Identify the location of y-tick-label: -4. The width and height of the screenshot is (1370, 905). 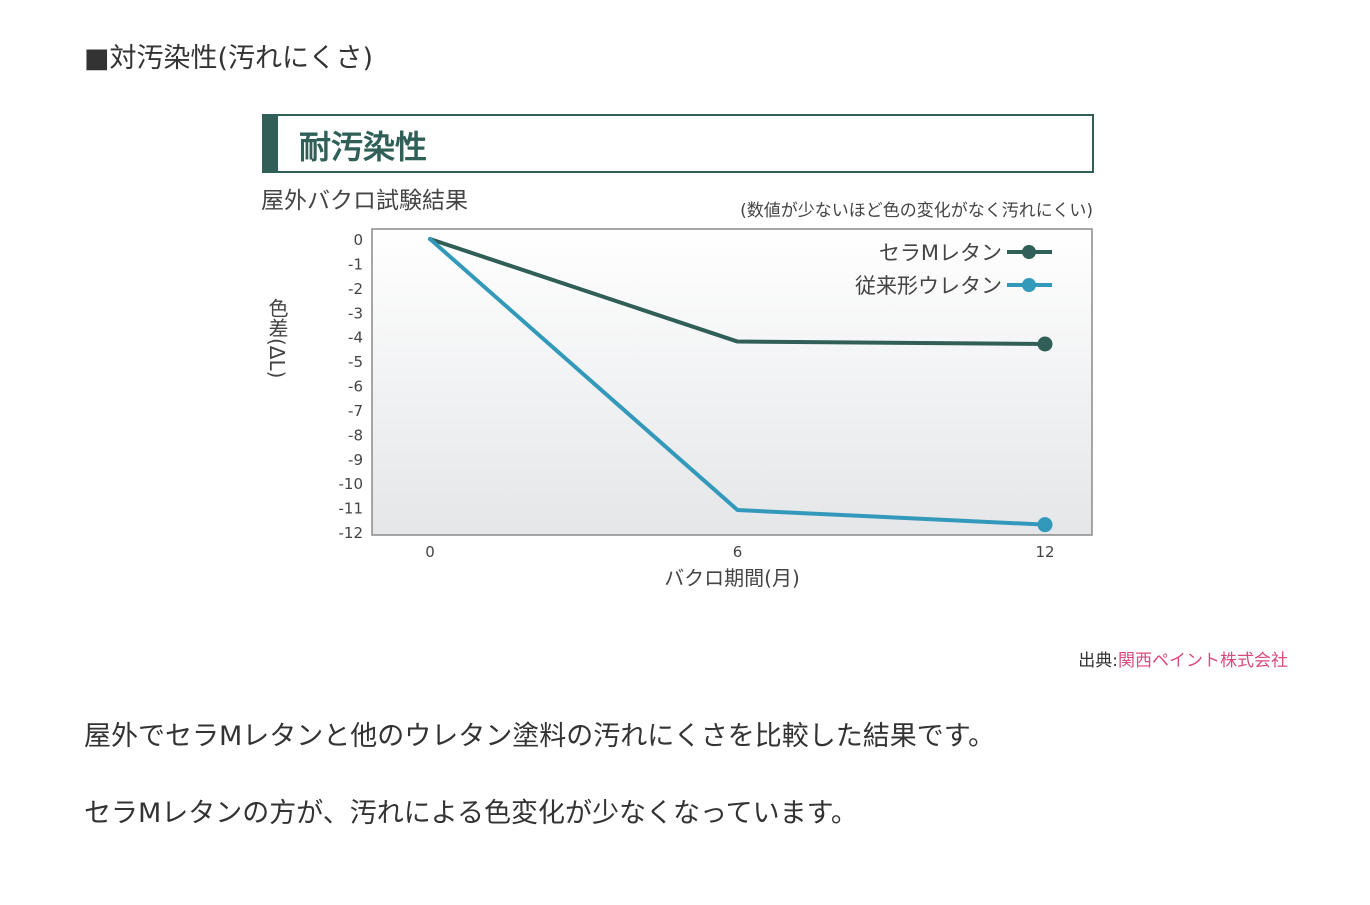
(355, 338).